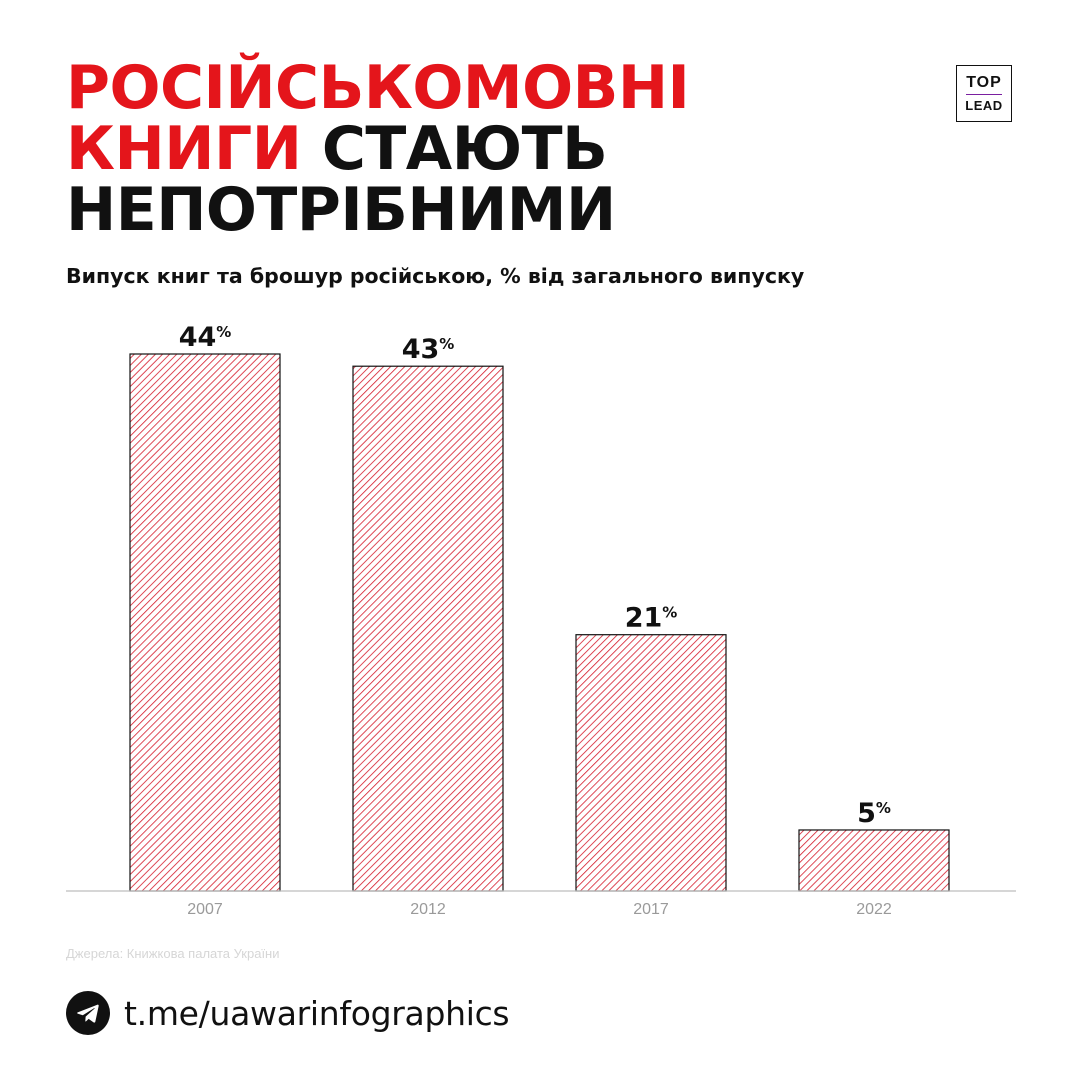  Describe the element at coordinates (651, 618) in the screenshot. I see `bar-value-label-2017: 21%` at that location.